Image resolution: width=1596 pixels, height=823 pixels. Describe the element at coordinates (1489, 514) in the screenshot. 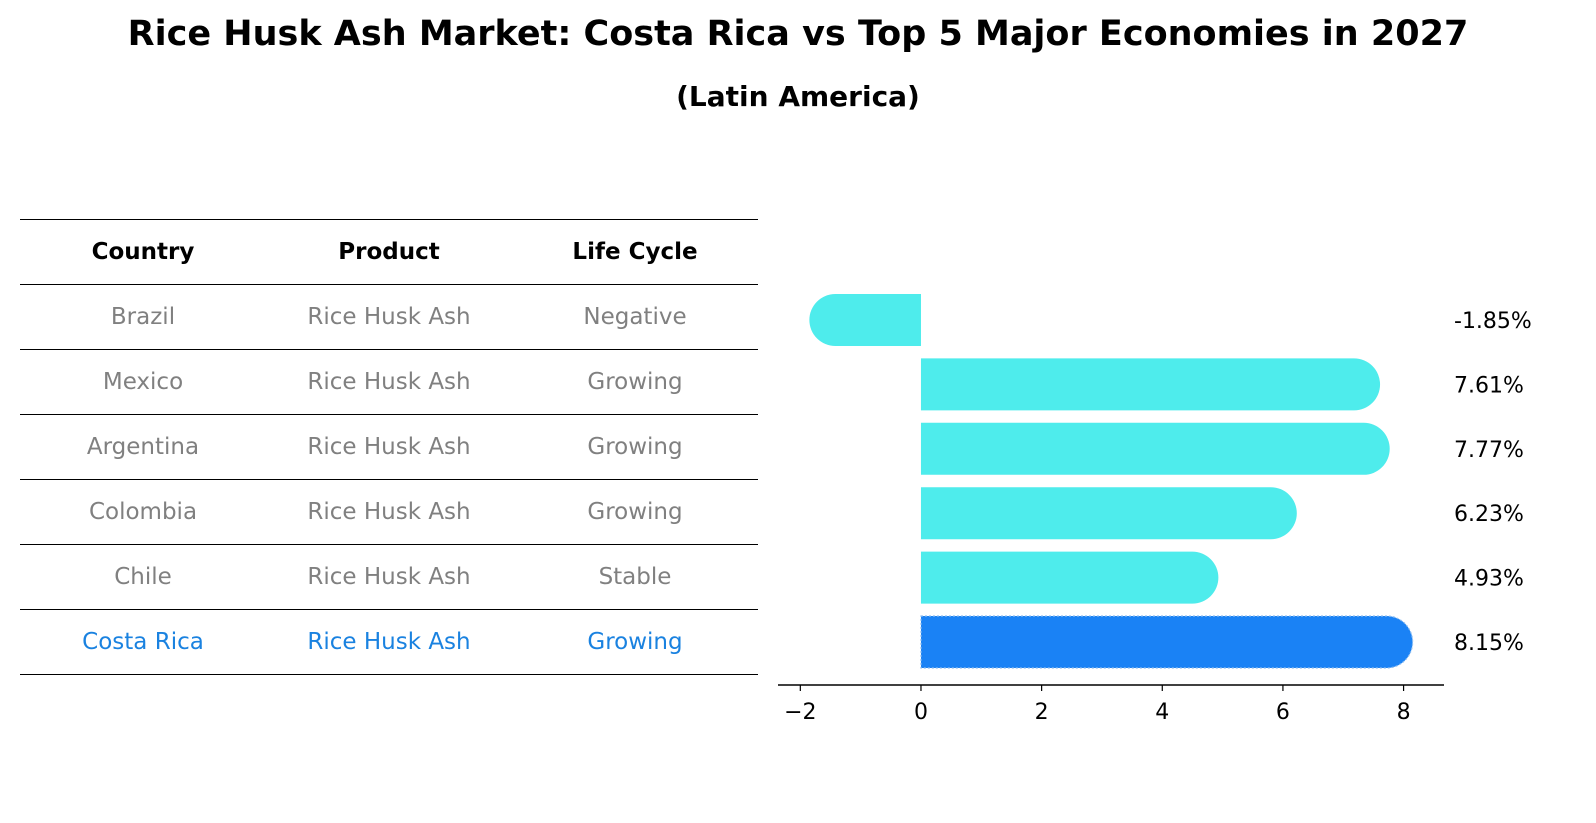

I see `value-label-colombia: 6.23%` at that location.